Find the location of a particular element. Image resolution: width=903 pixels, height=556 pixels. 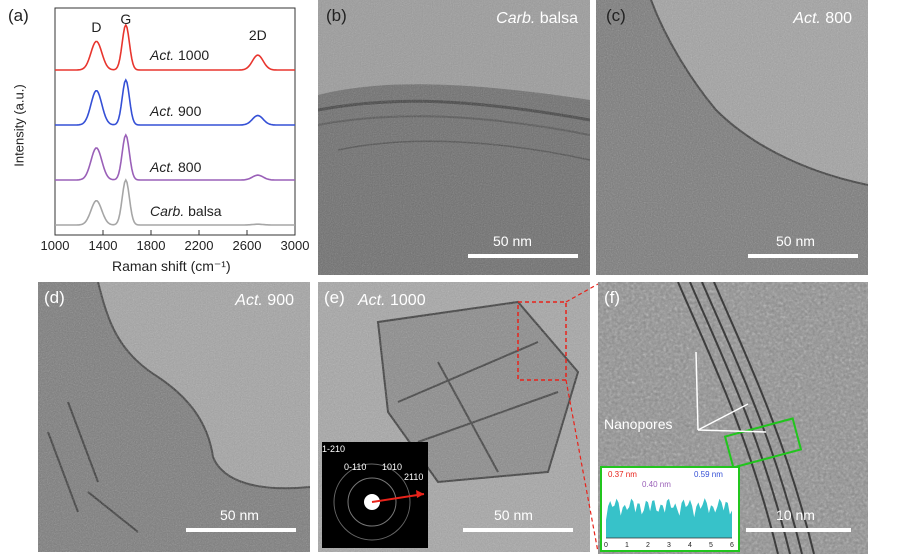

panel-e-scale-bar is located at coordinates (518, 530).